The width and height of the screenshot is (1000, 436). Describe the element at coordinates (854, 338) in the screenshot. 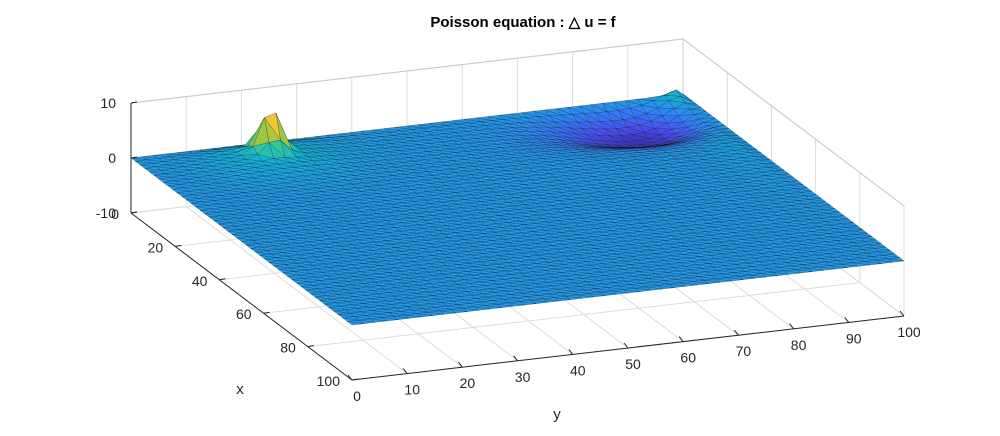

I see `y-tick-label: 90` at that location.